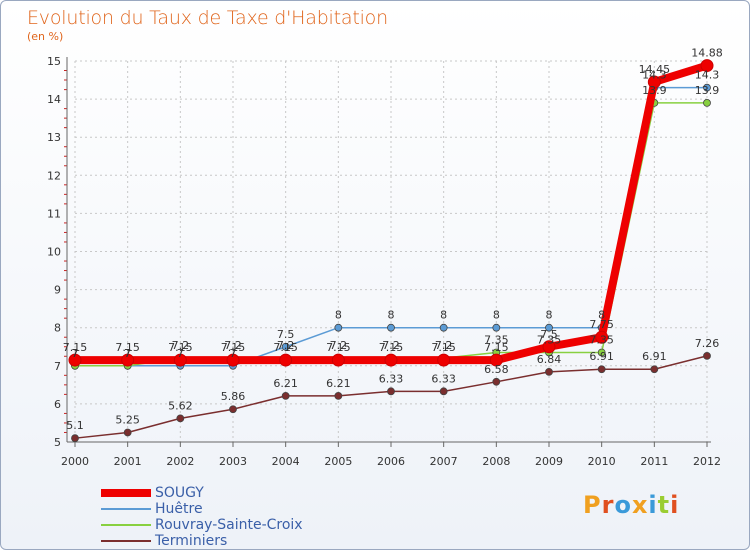 The height and width of the screenshot is (550, 750). What do you see at coordinates (57, 442) in the screenshot?
I see `y-tick-label: 5` at bounding box center [57, 442].